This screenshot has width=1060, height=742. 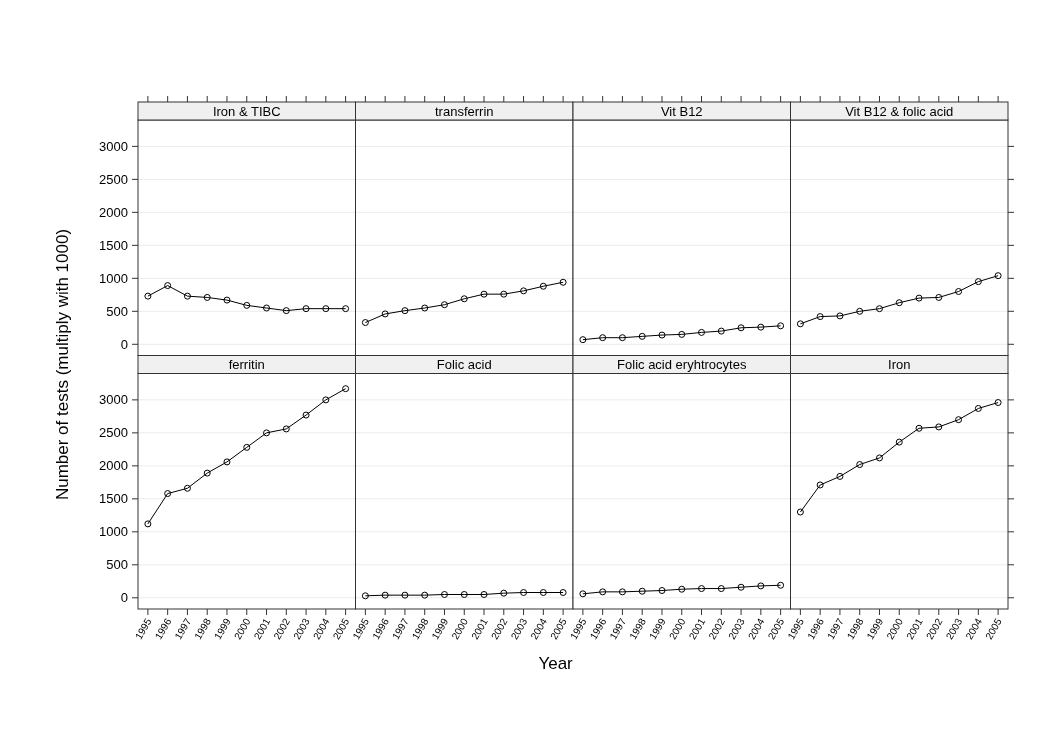 I want to click on chart-title: Iron, so click(x=899, y=364).